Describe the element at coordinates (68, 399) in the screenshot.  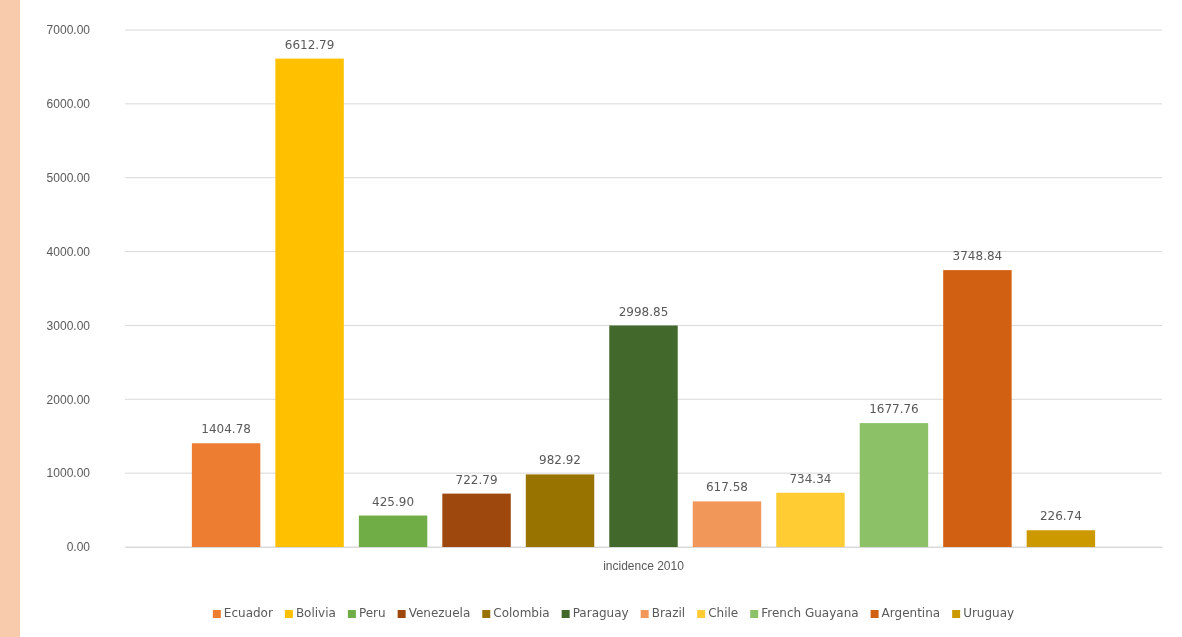
I see `y-tick-label: 2000.00` at that location.